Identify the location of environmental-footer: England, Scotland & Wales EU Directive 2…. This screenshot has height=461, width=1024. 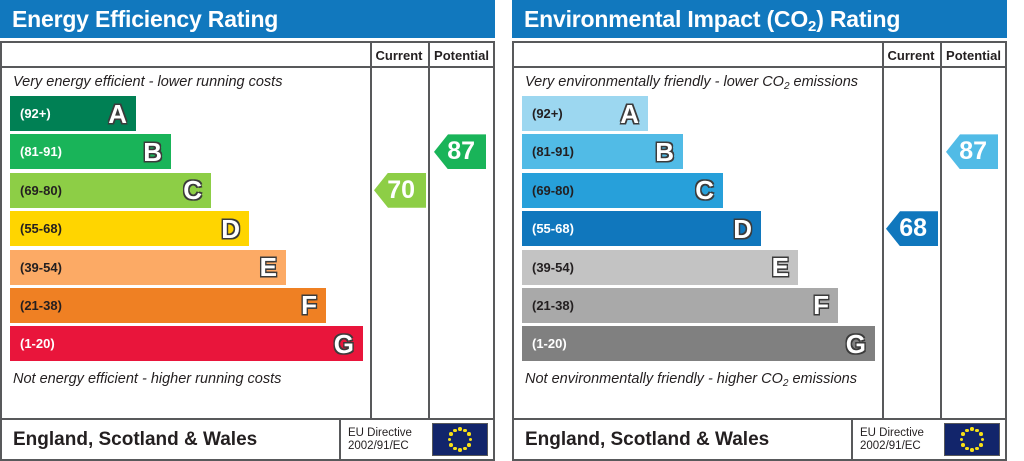
(759, 440).